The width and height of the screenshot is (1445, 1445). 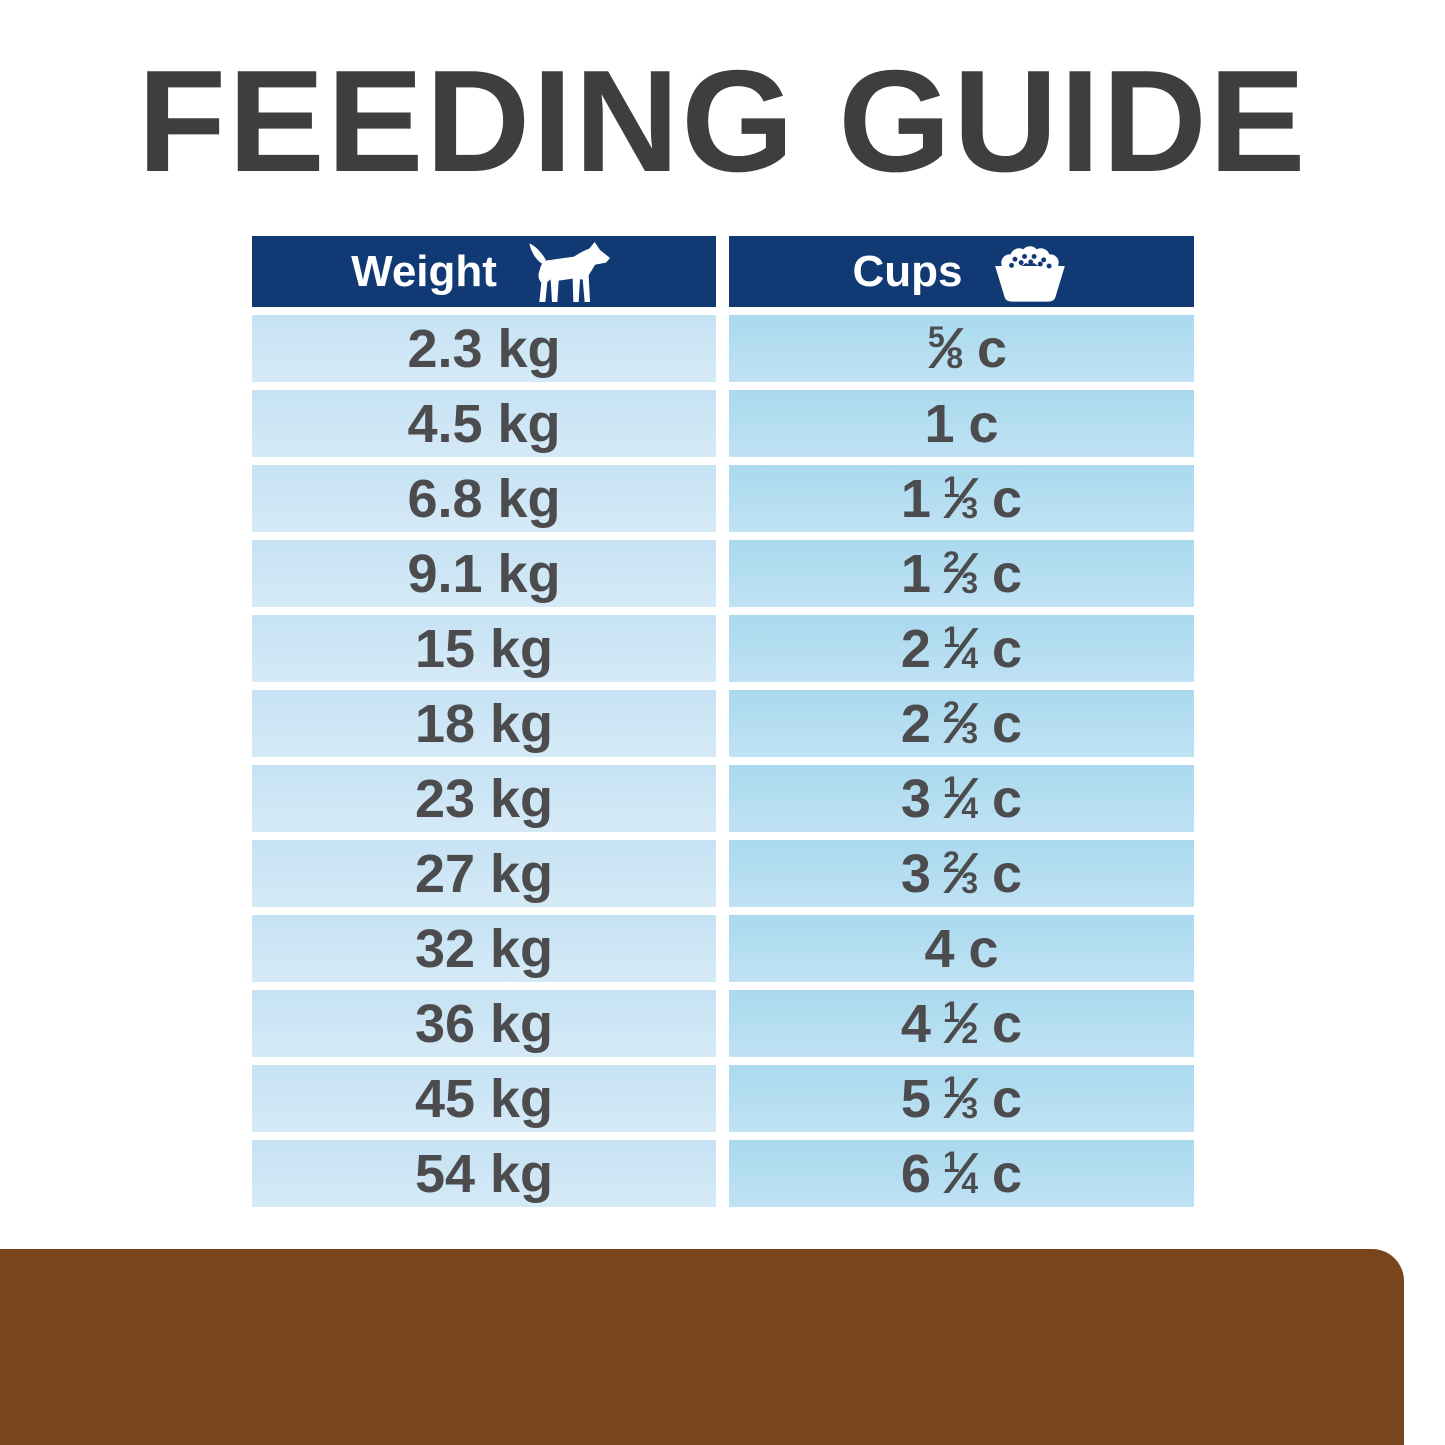 I want to click on table-row: 36 kg 4 1⁄2 c, so click(x=723, y=1023).